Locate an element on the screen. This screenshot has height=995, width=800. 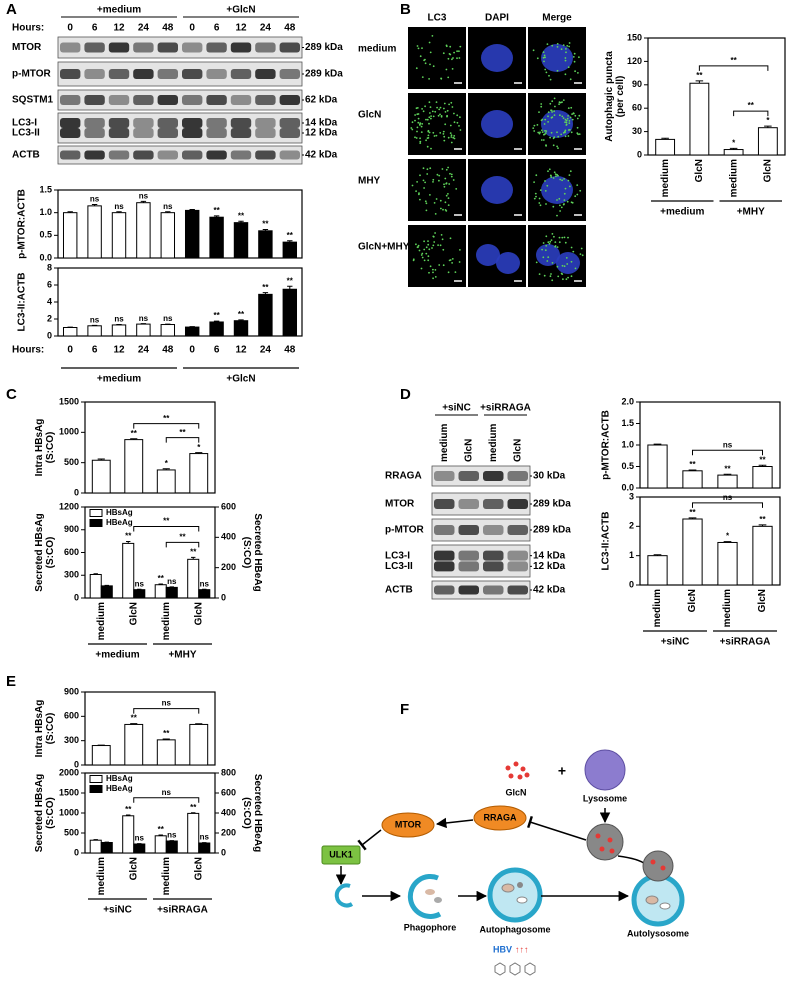
rraga-label: RRAGA is located at coordinates (500, 817).